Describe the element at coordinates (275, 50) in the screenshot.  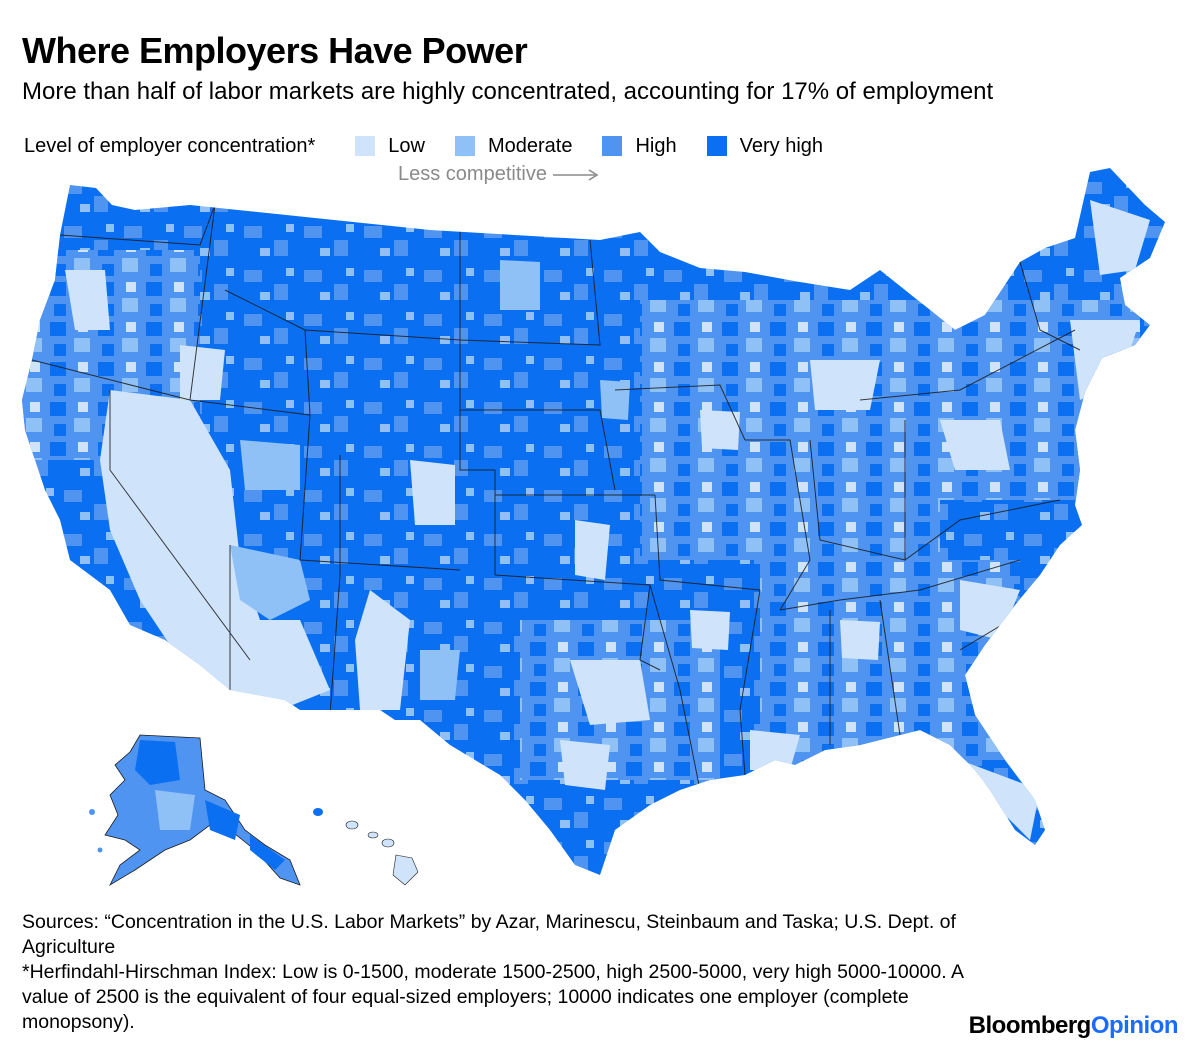
I see `page-title: Where Employers Have Power` at that location.